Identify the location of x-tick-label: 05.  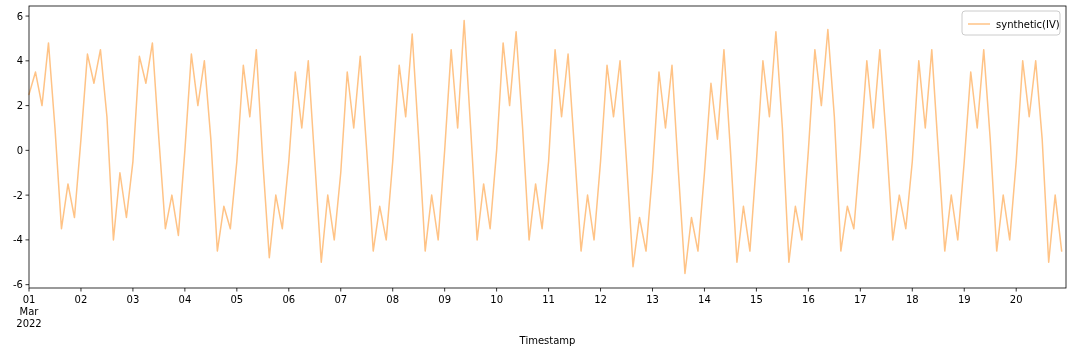
(237, 299).